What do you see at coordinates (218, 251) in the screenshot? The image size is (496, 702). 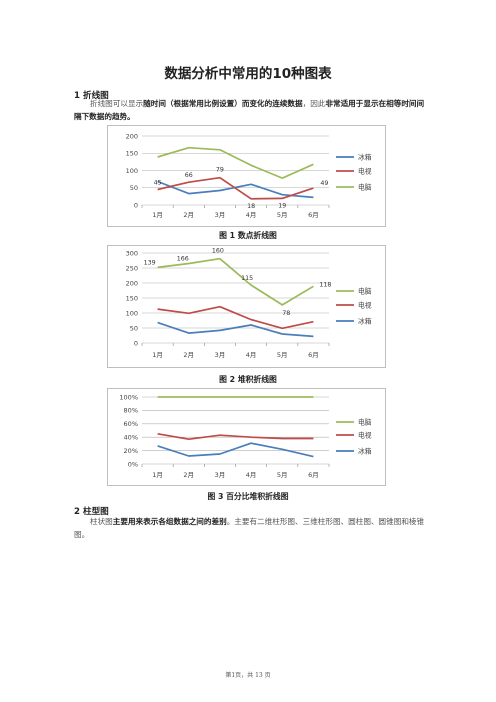 I see `data-label: 160` at bounding box center [218, 251].